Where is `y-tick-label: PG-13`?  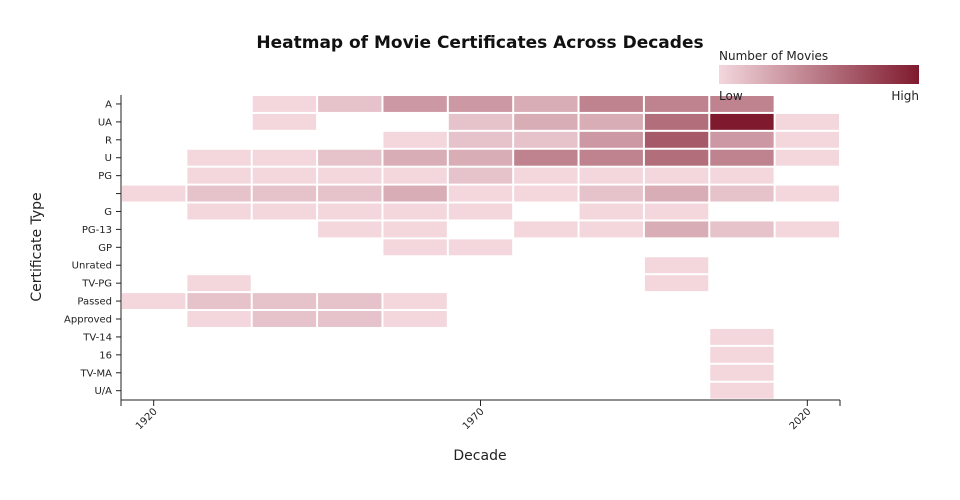 y-tick-label: PG-13 is located at coordinates (97, 230).